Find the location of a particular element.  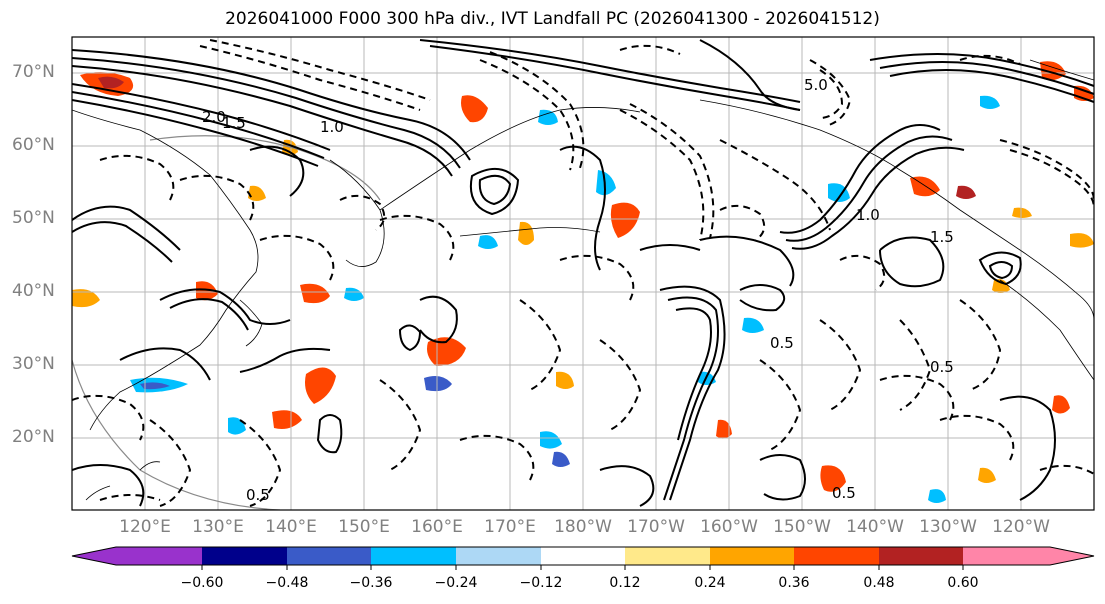

lon-label: 170°W is located at coordinates (656, 527).